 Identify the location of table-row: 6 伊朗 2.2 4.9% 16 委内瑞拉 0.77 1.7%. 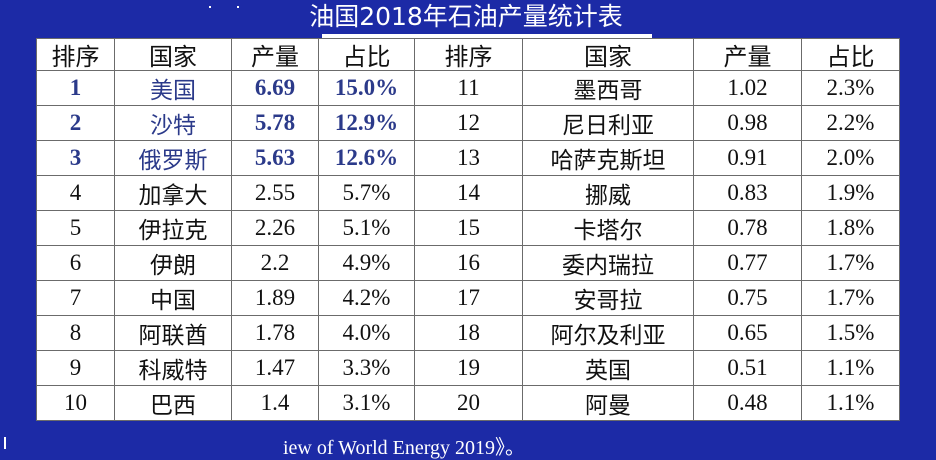
(468, 263).